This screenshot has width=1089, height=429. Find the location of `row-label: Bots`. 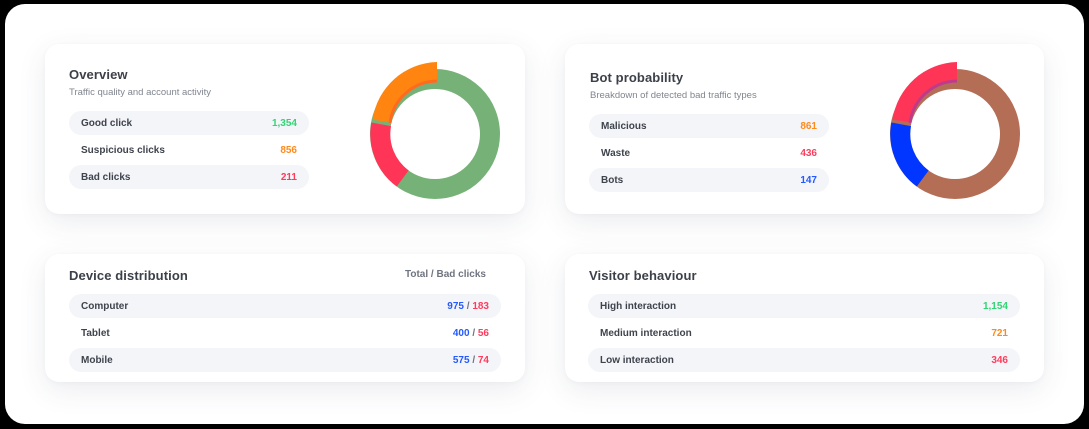

row-label: Bots is located at coordinates (612, 180).